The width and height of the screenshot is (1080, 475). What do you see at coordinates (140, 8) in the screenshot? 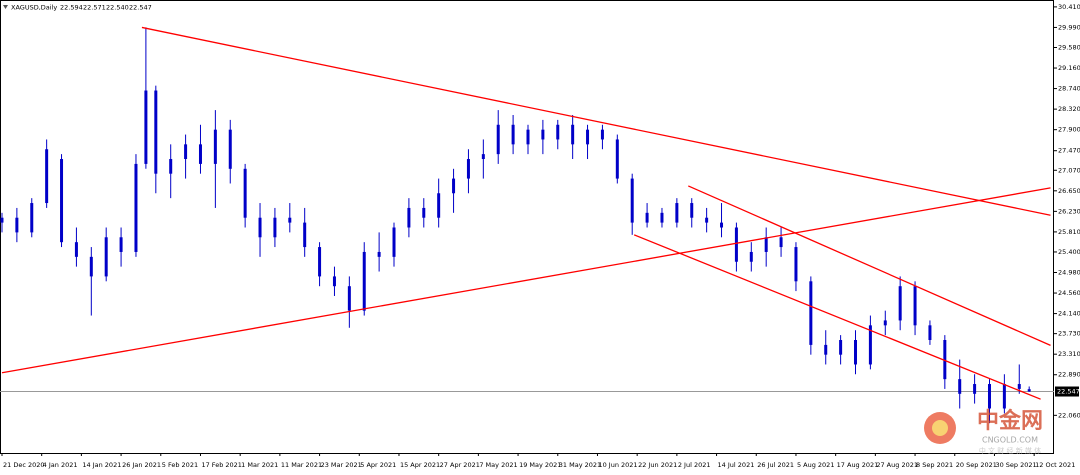
I see `header-value: 22.547` at bounding box center [140, 8].